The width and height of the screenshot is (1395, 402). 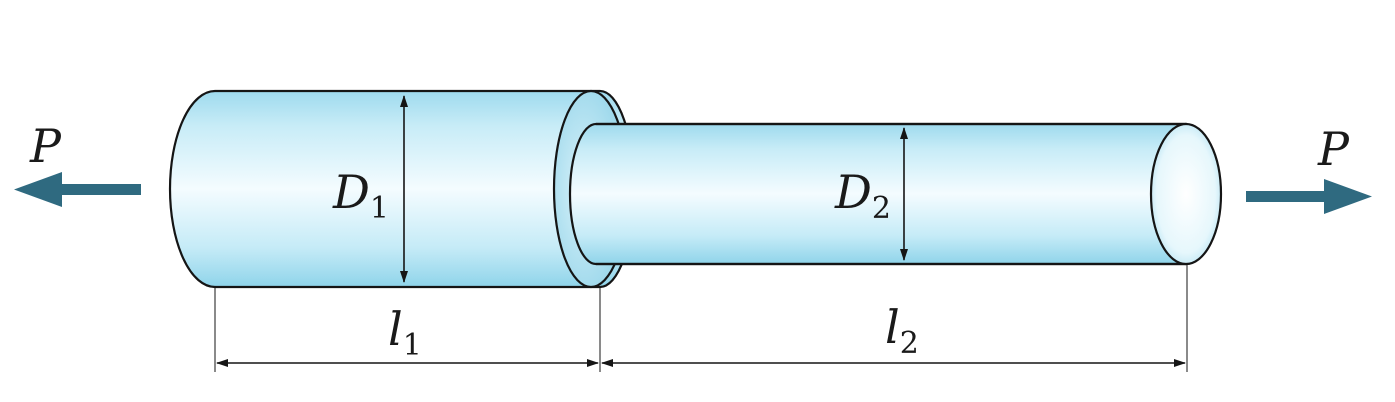 I want to click on diameter-1-label: D1, so click(x=360, y=195).